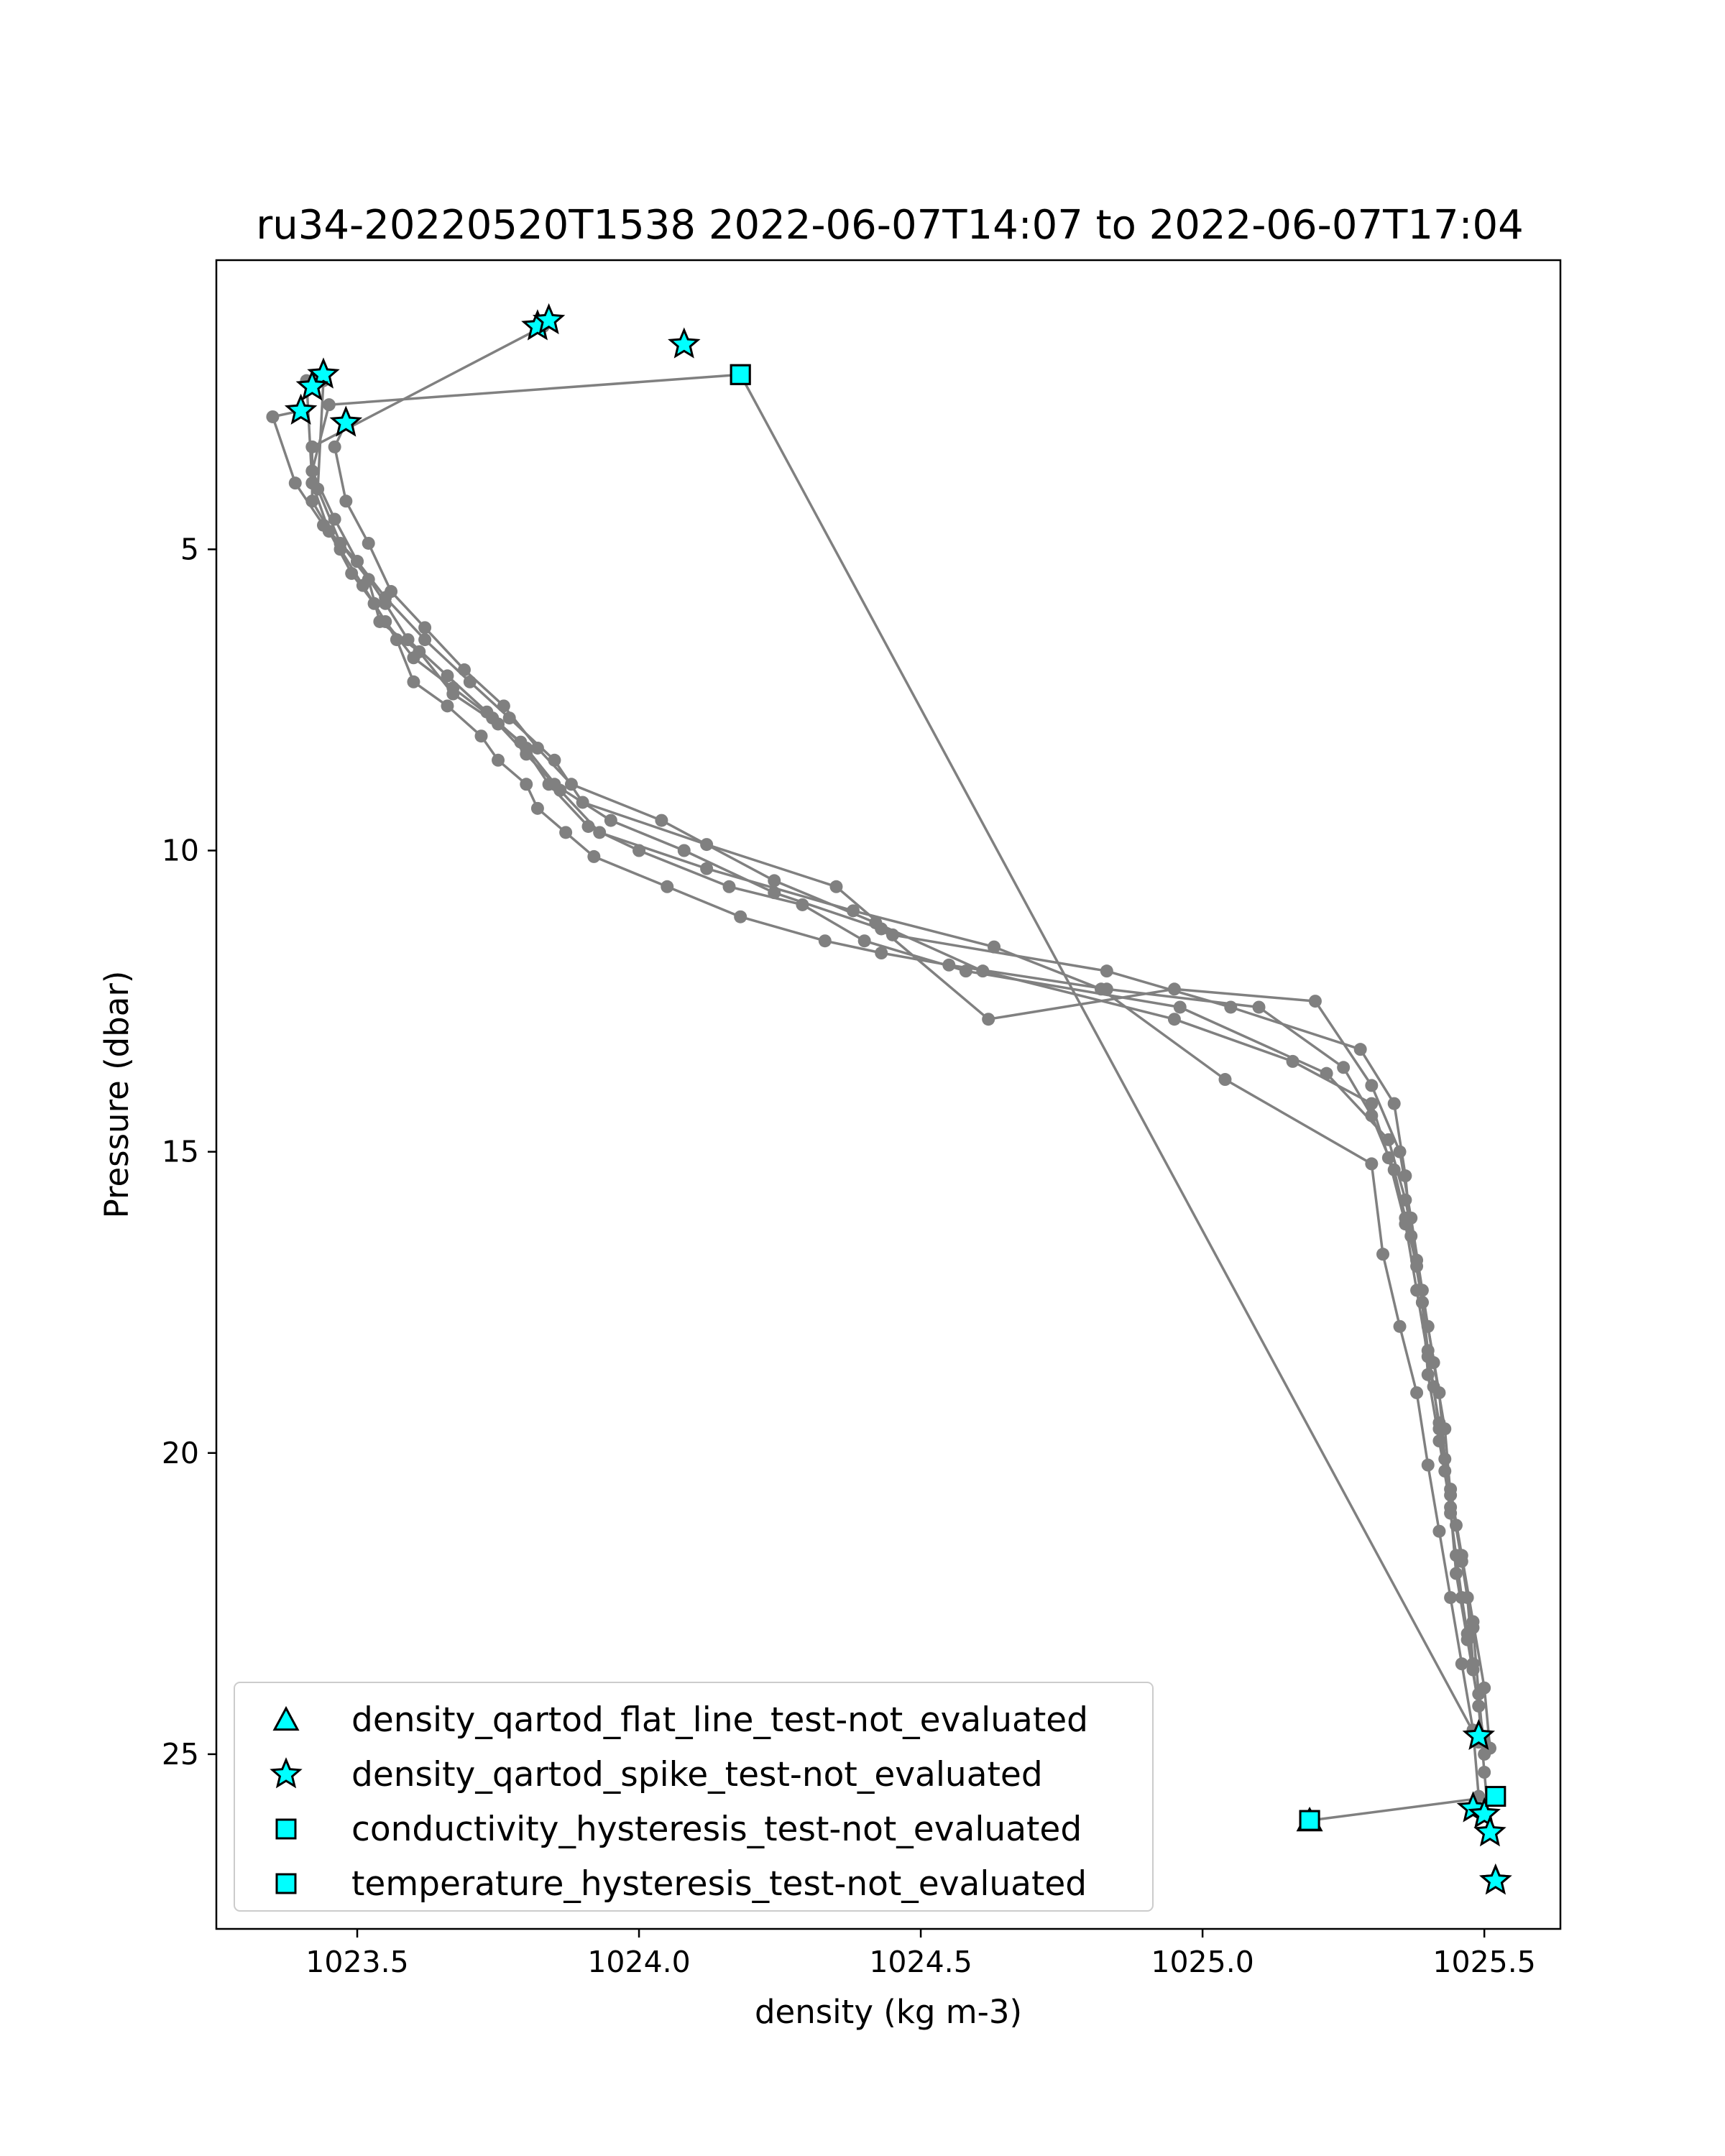 The image size is (1725, 2156). What do you see at coordinates (1402, 1808) in the screenshot?
I see `profile-line` at bounding box center [1402, 1808].